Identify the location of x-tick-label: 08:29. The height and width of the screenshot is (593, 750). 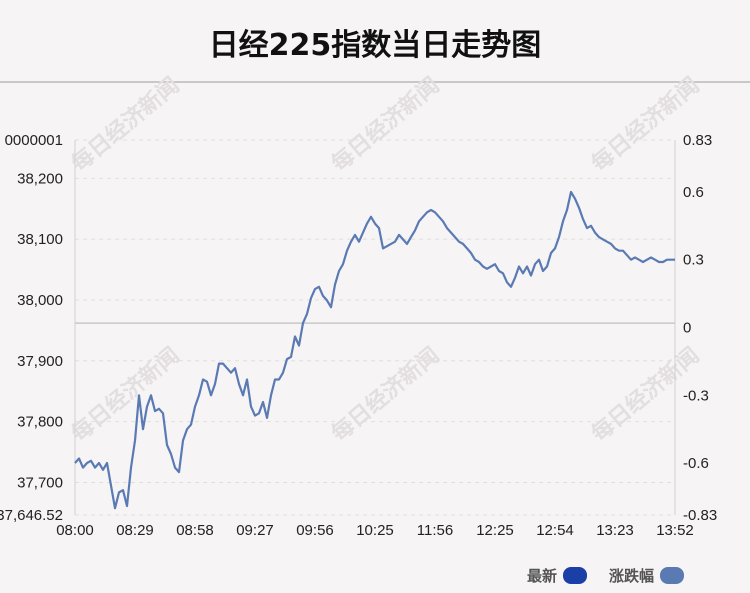
(135, 530).